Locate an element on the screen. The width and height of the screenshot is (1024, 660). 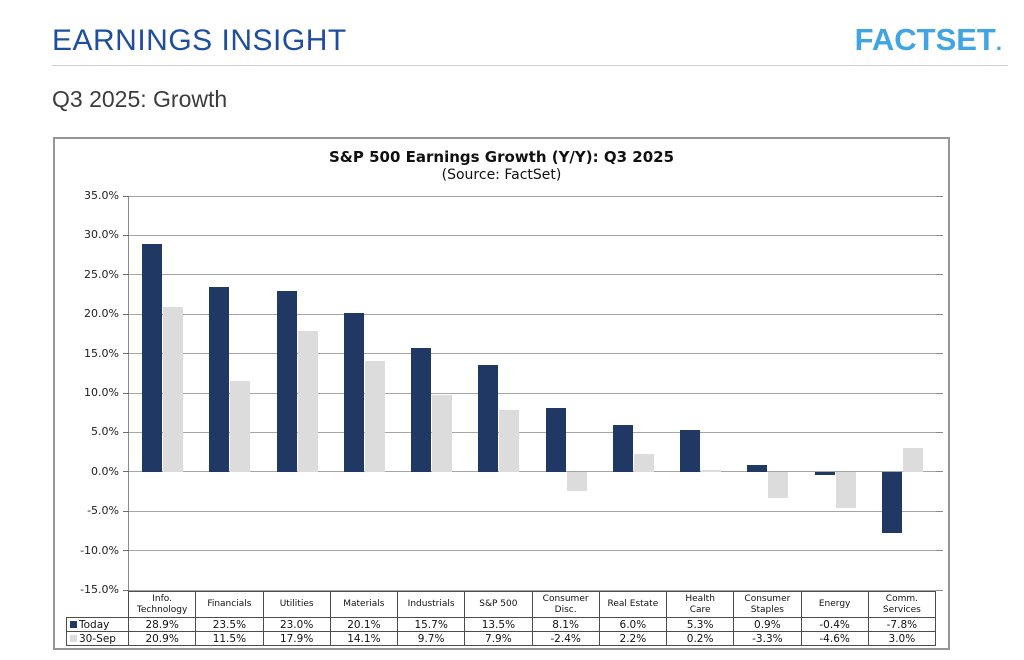
bar-today-materials is located at coordinates (353, 392).